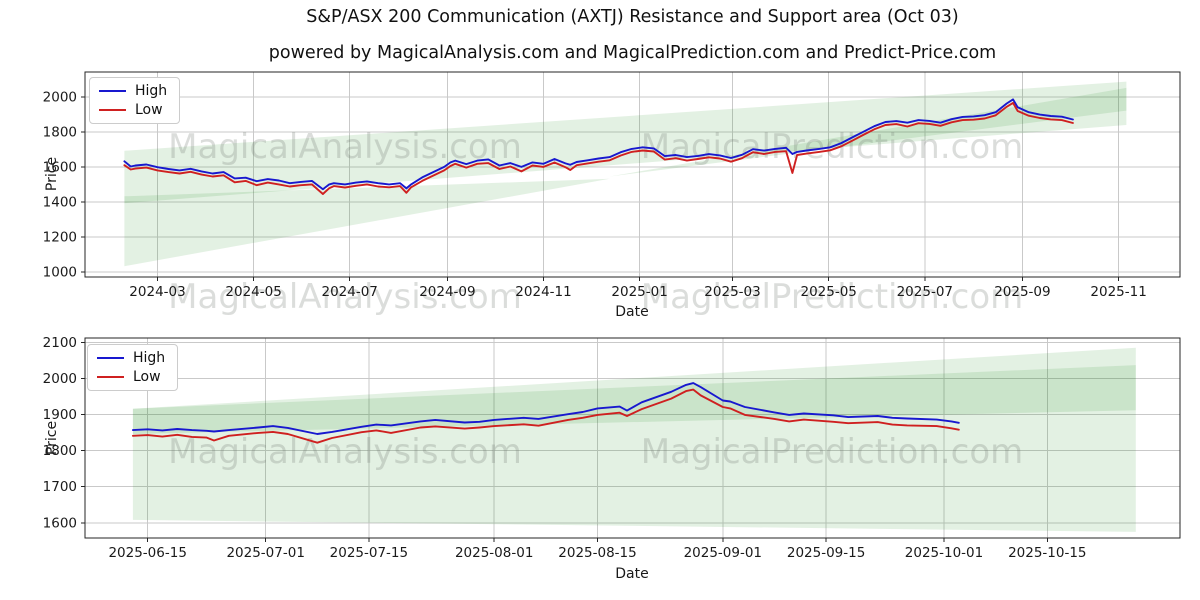 Image resolution: width=1200 pixels, height=600 pixels. What do you see at coordinates (133, 367) in the screenshot?
I see `legend-bottom: High Low` at bounding box center [133, 367].